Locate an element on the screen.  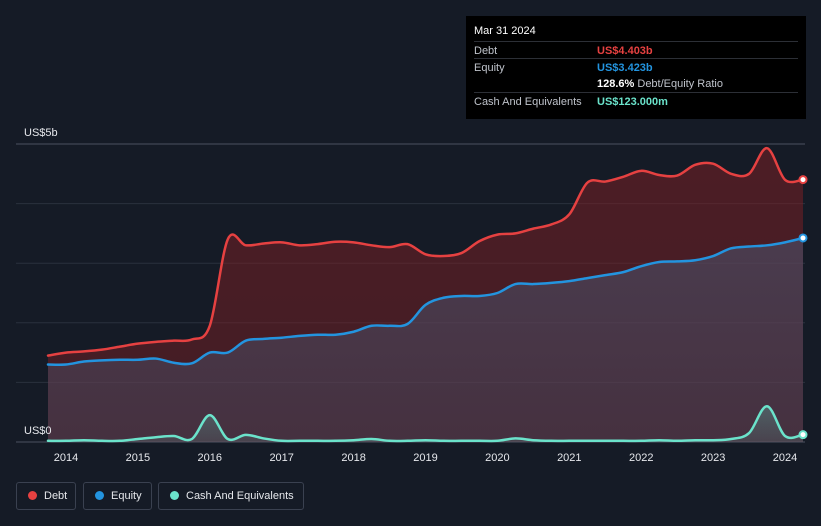
tooltip-row-ratio: 128.6% Debt/Equity Ratio is located at coordinates (636, 83).